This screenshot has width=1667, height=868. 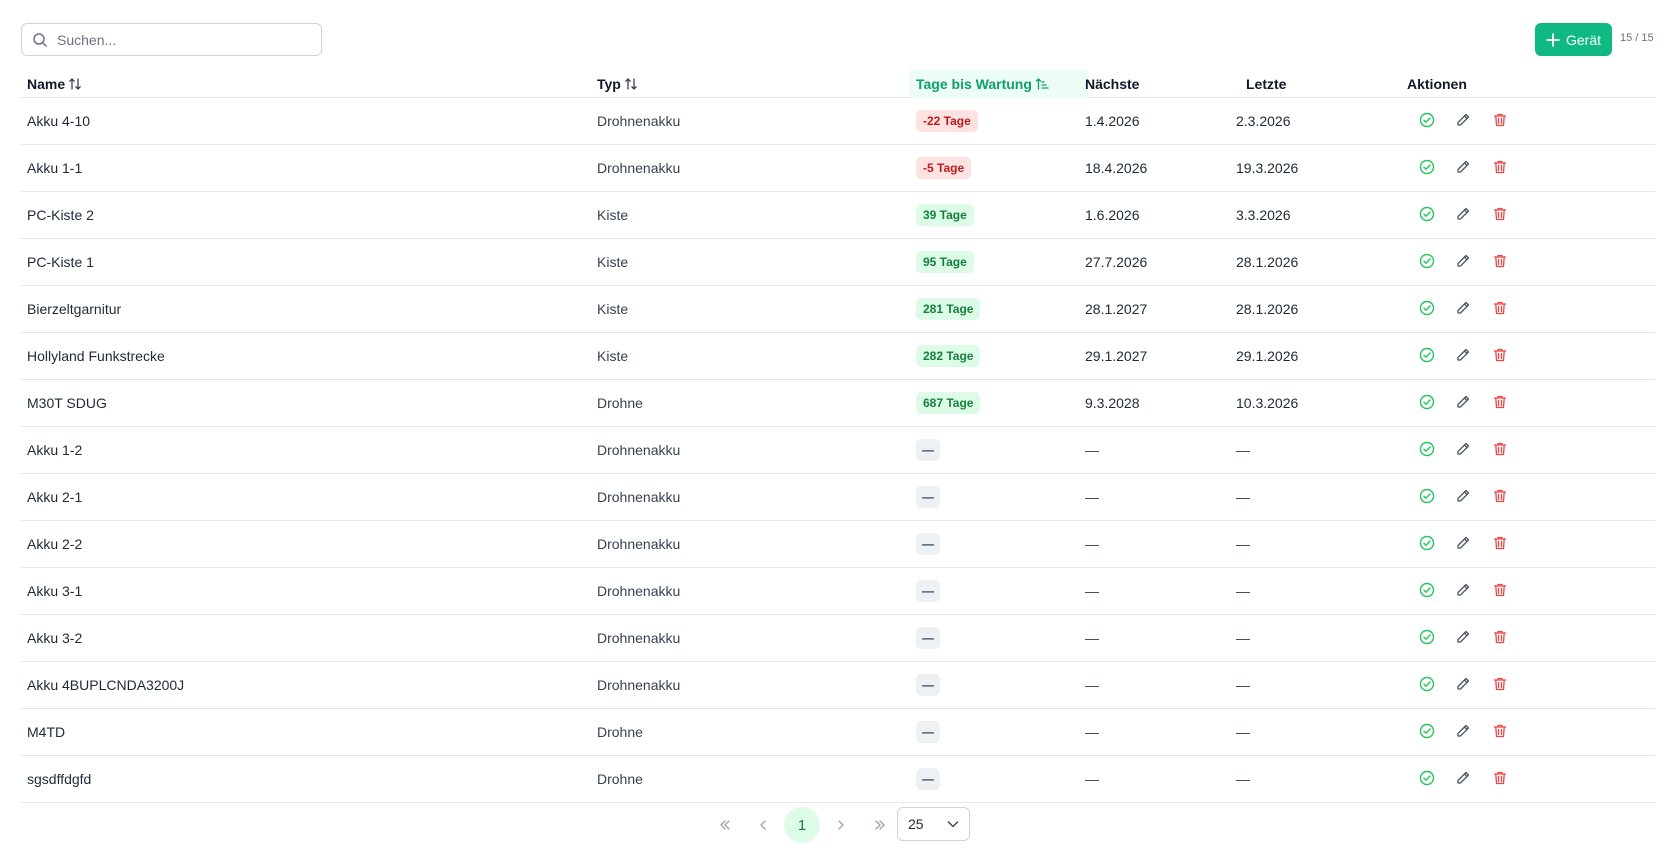 What do you see at coordinates (1267, 168) in the screenshot?
I see `last-maintenance-date: 19.3.2026` at bounding box center [1267, 168].